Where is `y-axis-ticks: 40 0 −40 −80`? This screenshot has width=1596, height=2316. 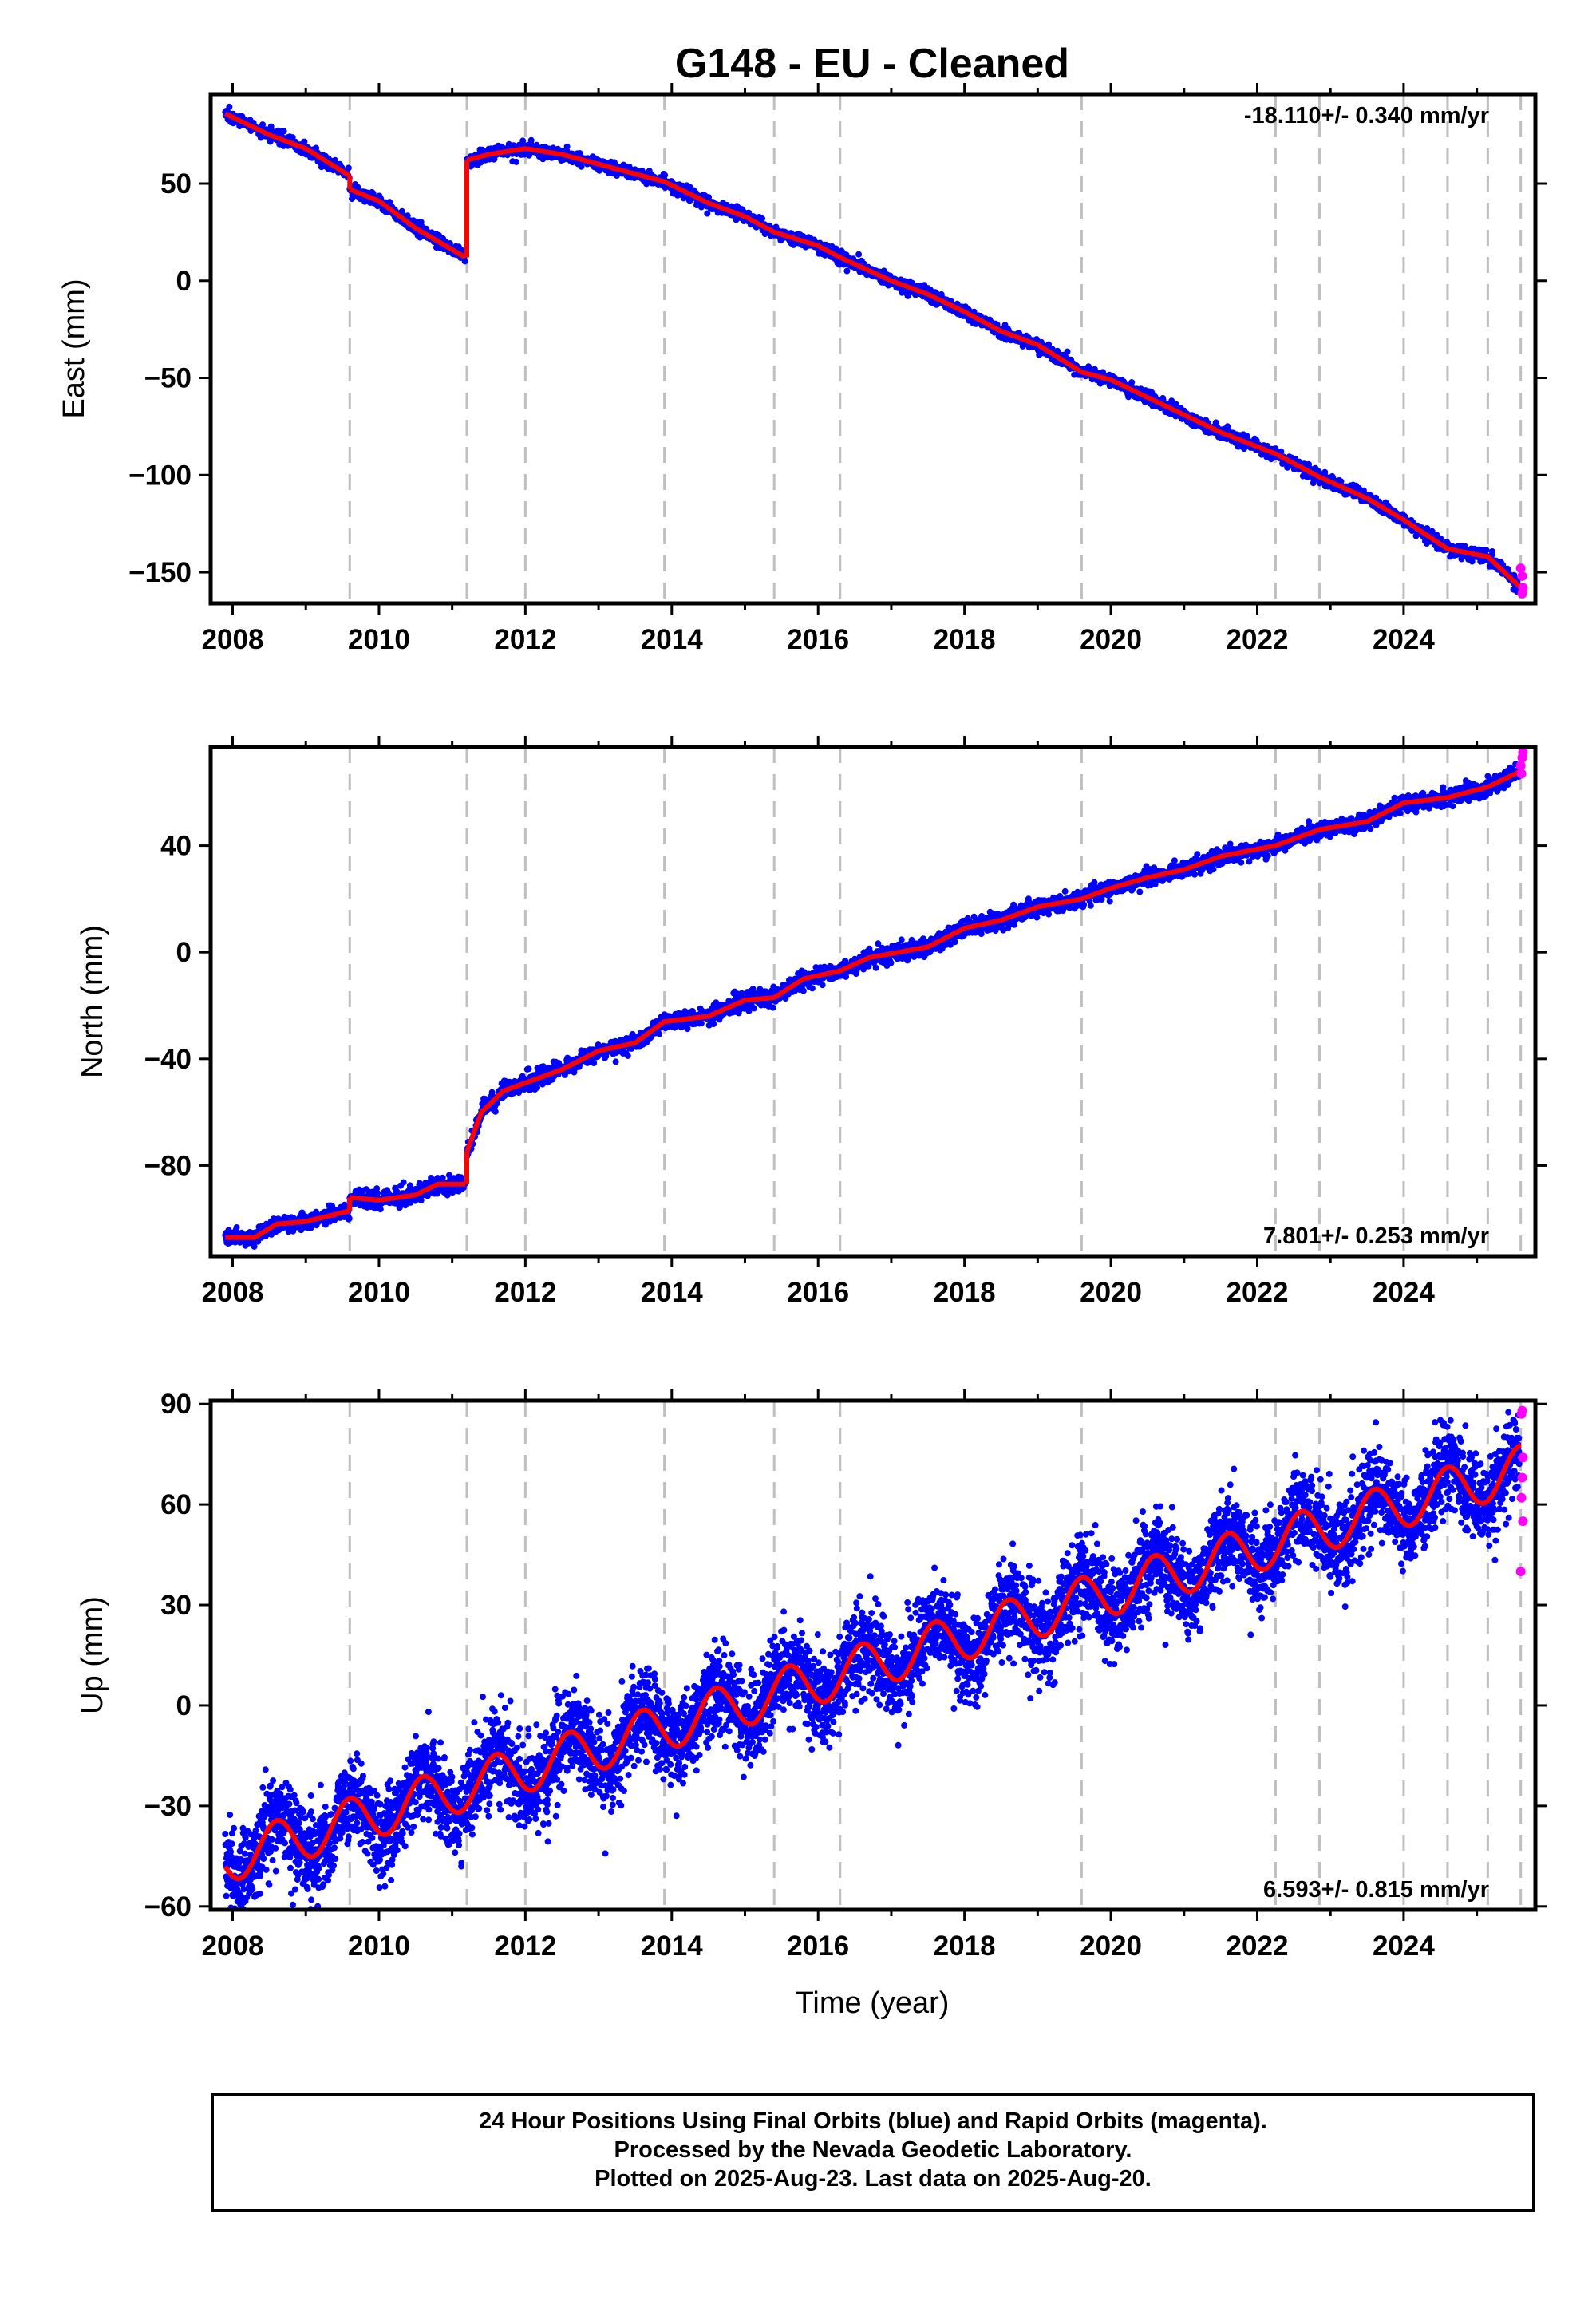
y-axis-ticks: 40 0 −40 −80 is located at coordinates (845, 1006).